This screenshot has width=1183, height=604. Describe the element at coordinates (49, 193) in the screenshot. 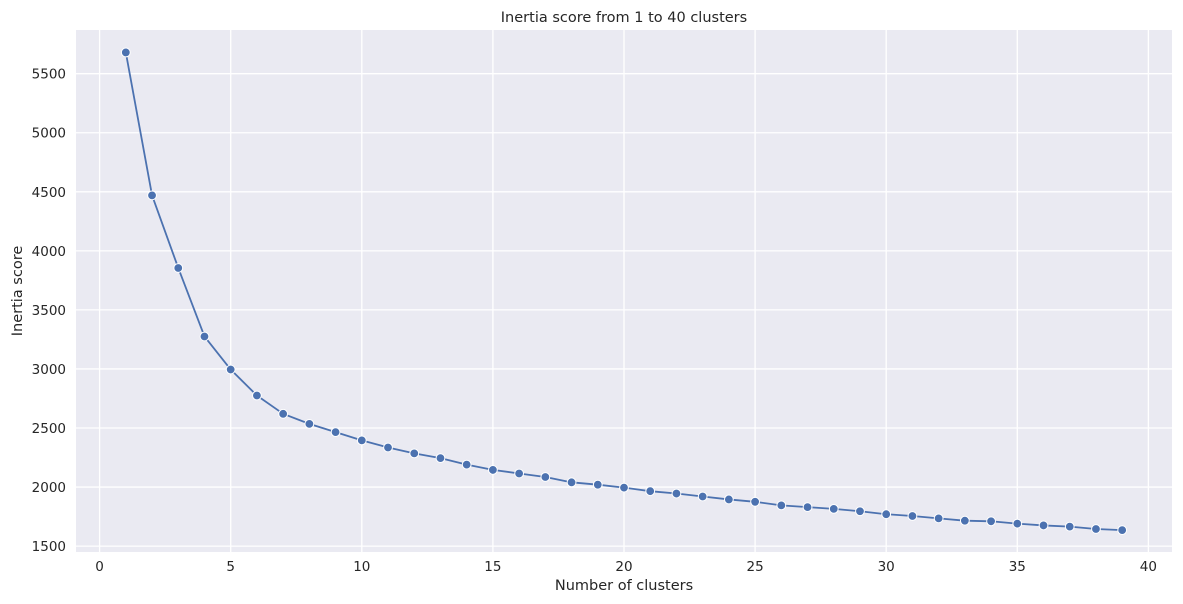

I see `y-tick-label: 4500` at that location.